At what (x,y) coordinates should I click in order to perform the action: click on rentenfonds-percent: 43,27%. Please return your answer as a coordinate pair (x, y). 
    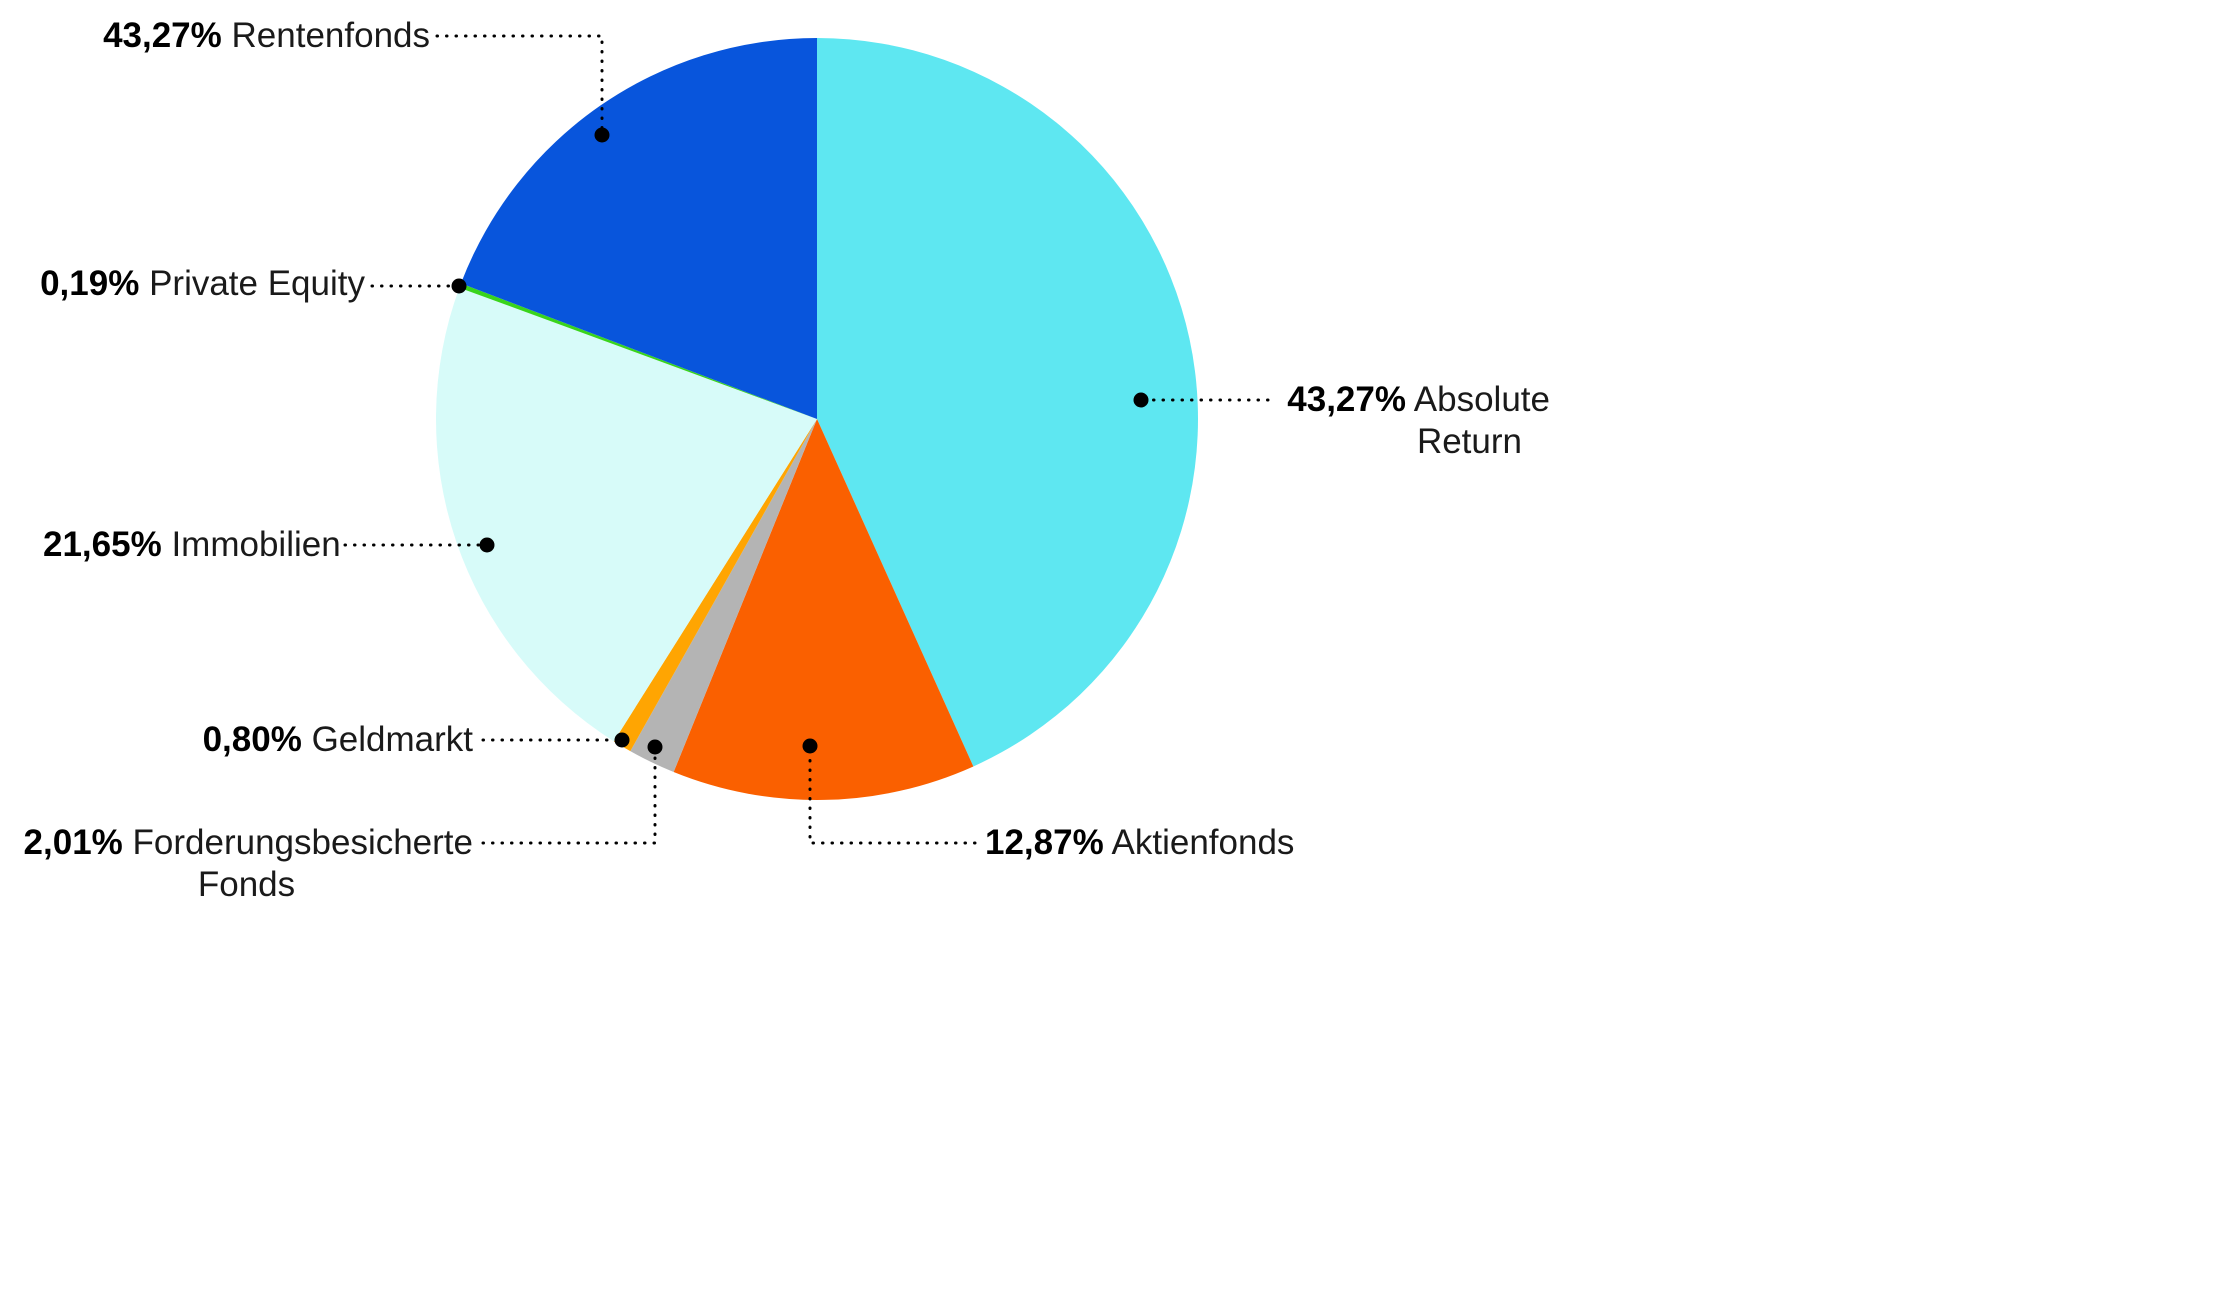
    Looking at the image, I should click on (162, 35).